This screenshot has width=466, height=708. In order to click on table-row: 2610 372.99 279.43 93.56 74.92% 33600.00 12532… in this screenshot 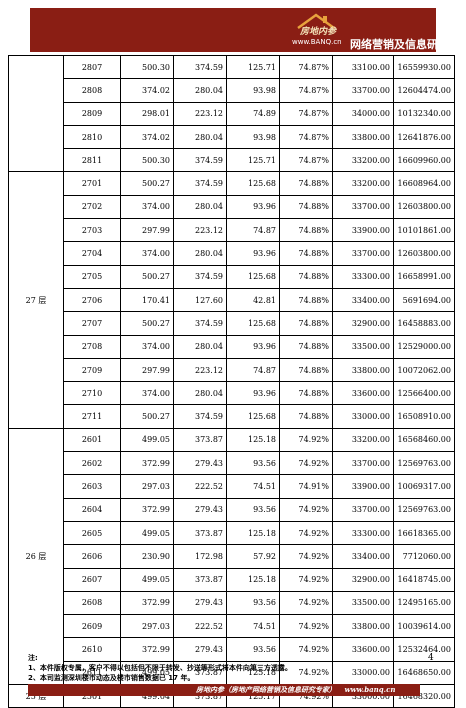, I will do `click(232, 649)`.